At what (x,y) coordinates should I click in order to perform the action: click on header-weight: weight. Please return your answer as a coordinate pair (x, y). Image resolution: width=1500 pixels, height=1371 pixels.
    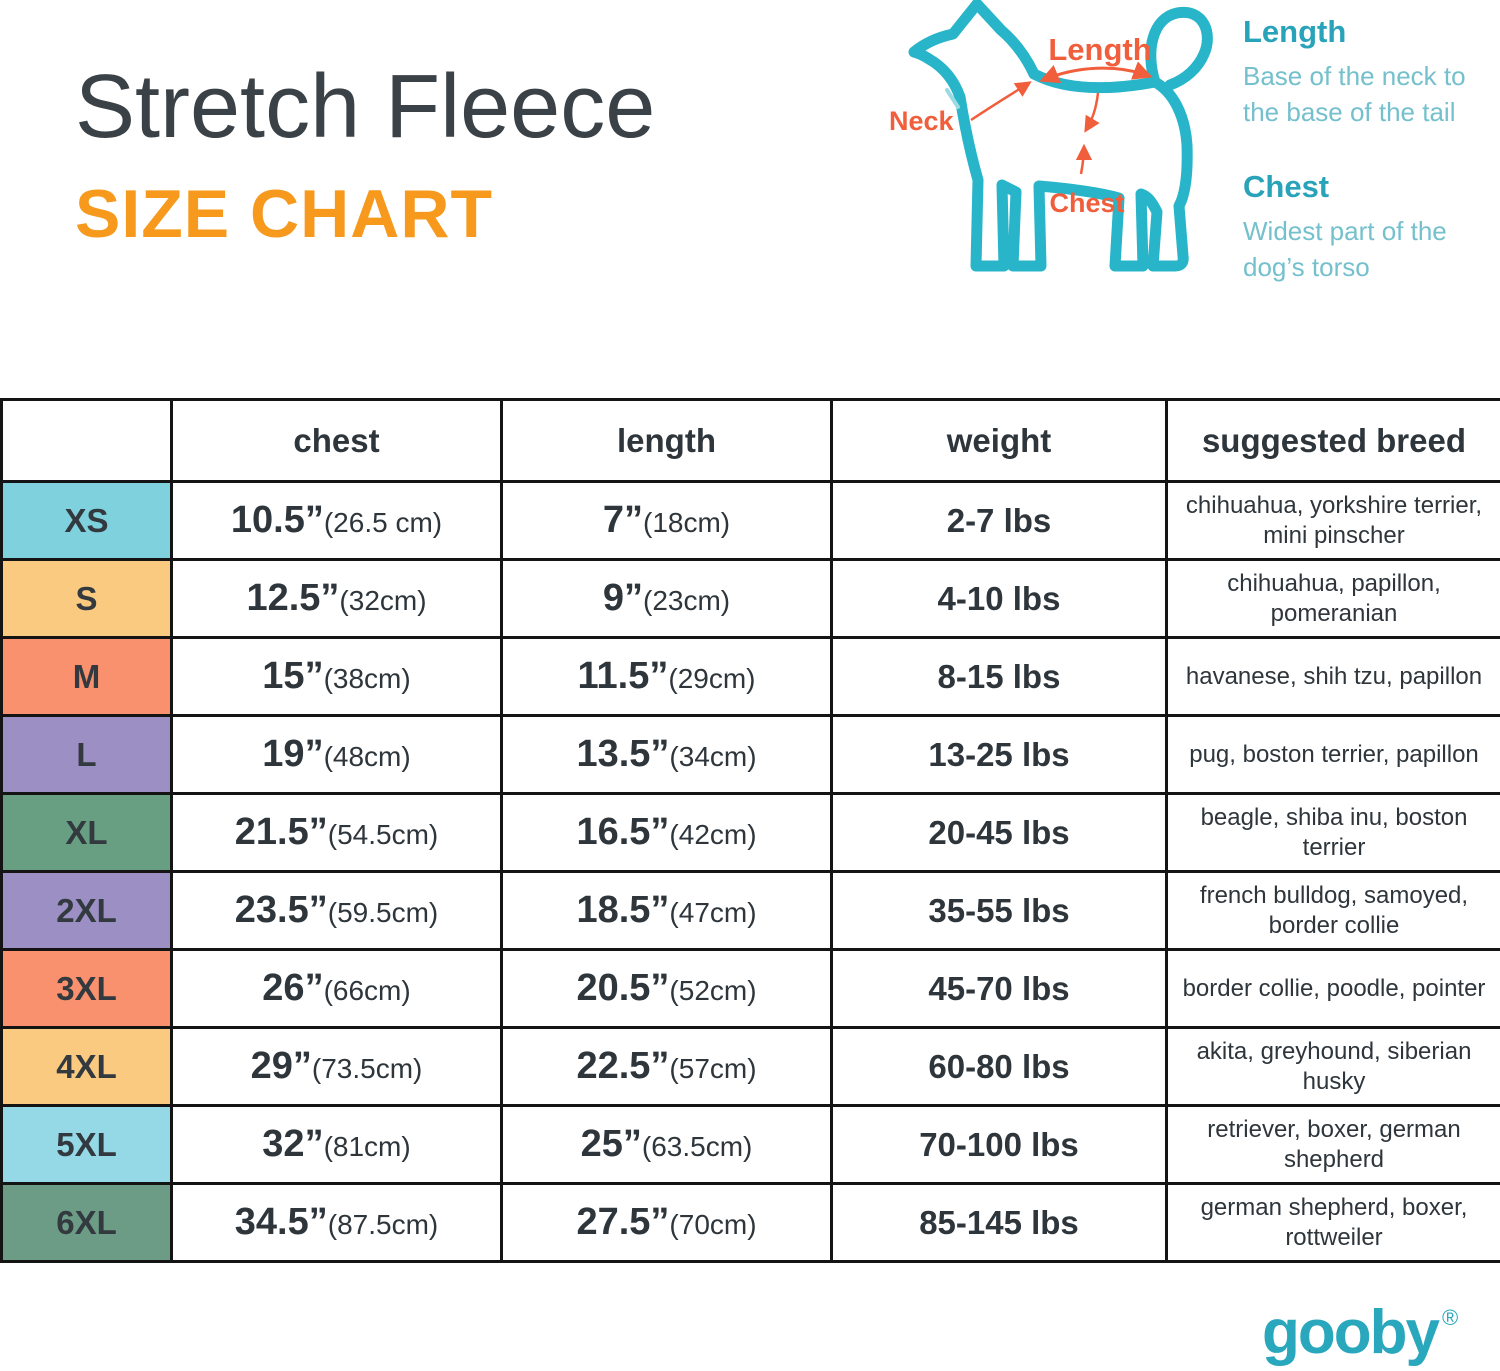
    Looking at the image, I should click on (999, 440).